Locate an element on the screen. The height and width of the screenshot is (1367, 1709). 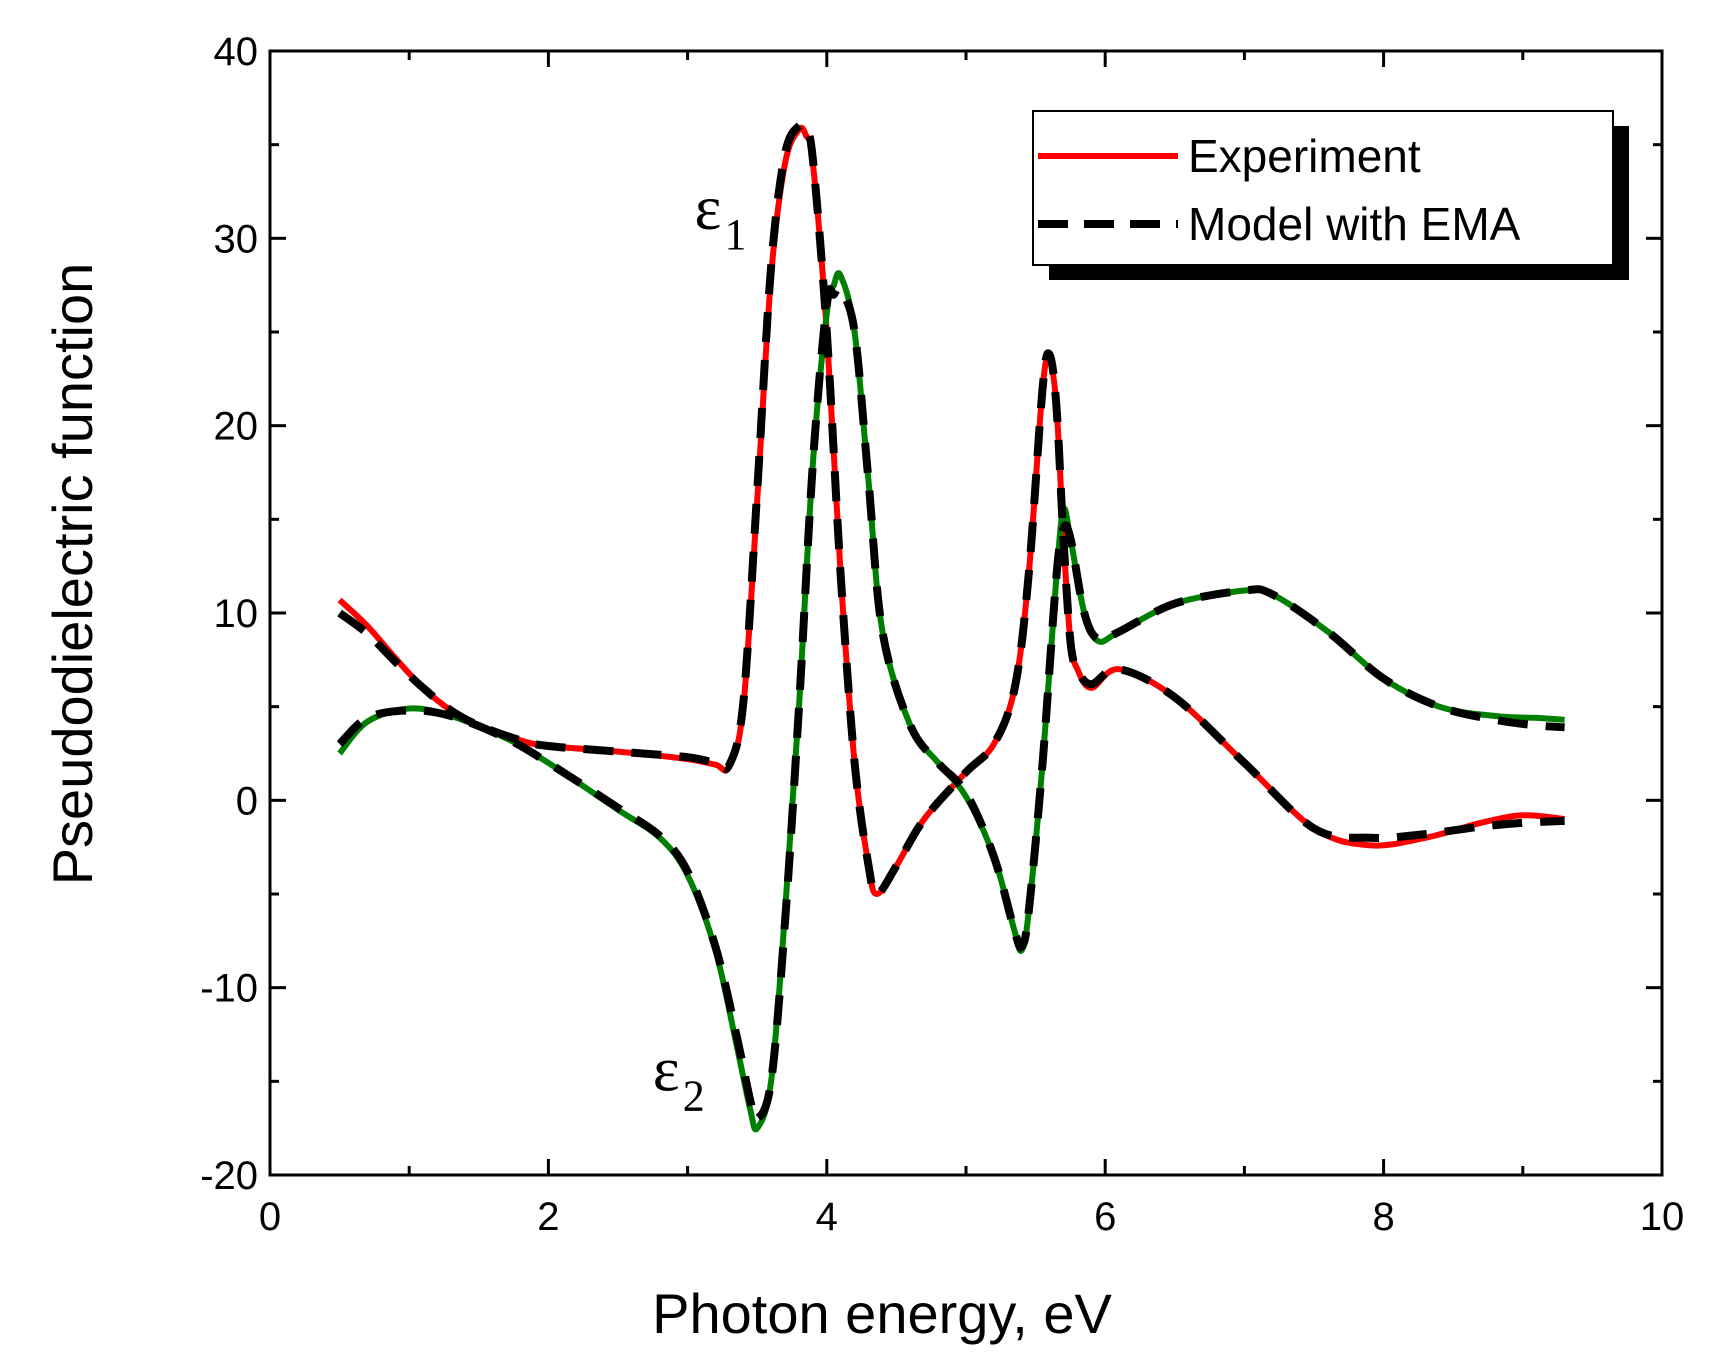
y-tick-label: 10 is located at coordinates (236, 614).